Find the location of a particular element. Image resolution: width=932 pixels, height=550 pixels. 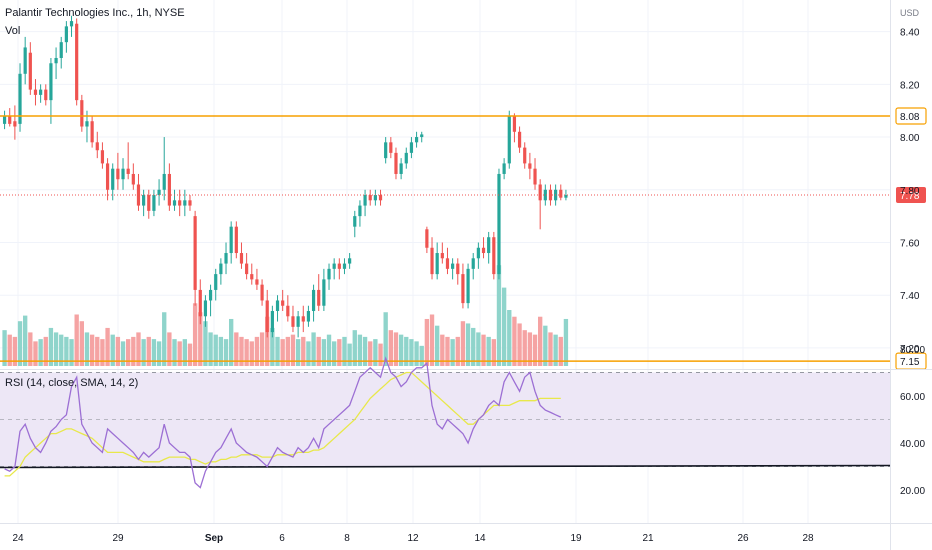

rsi-ma-line is located at coordinates (282, 424).